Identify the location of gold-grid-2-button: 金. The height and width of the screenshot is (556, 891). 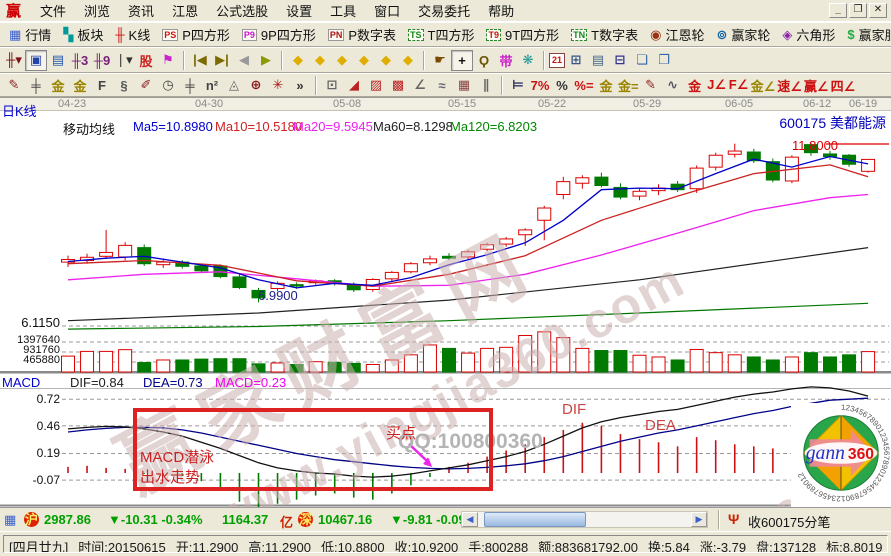
(80, 86).